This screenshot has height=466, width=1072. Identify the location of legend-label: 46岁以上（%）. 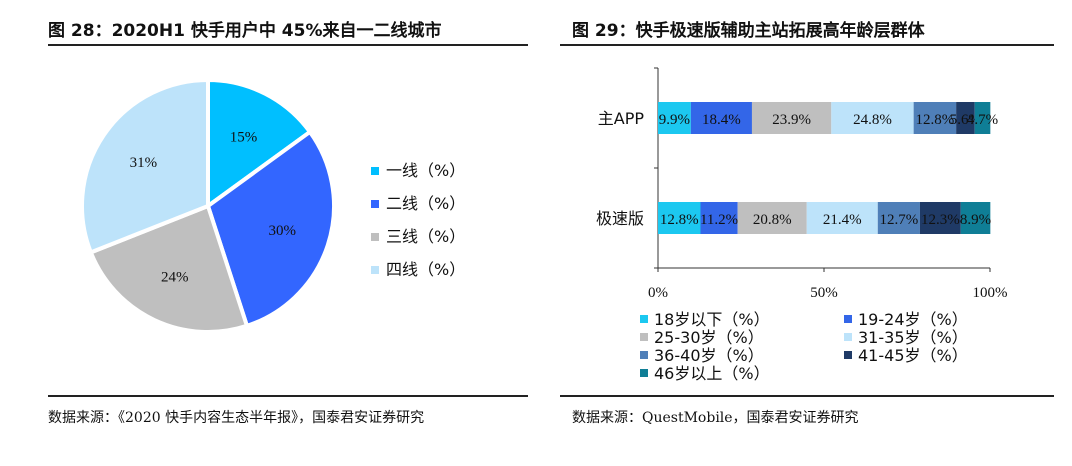
(712, 373).